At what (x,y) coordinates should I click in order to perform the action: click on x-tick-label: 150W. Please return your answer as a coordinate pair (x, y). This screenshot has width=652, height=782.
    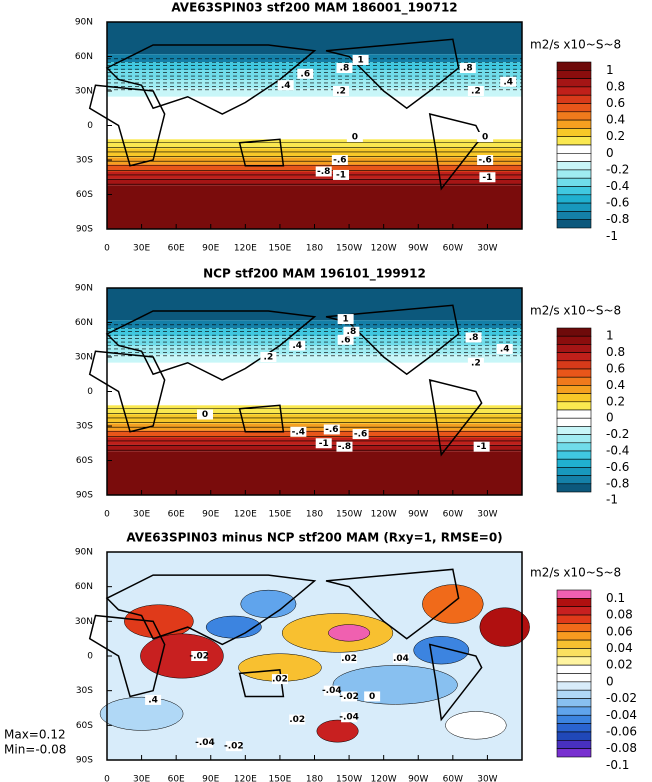
    Looking at the image, I should click on (349, 778).